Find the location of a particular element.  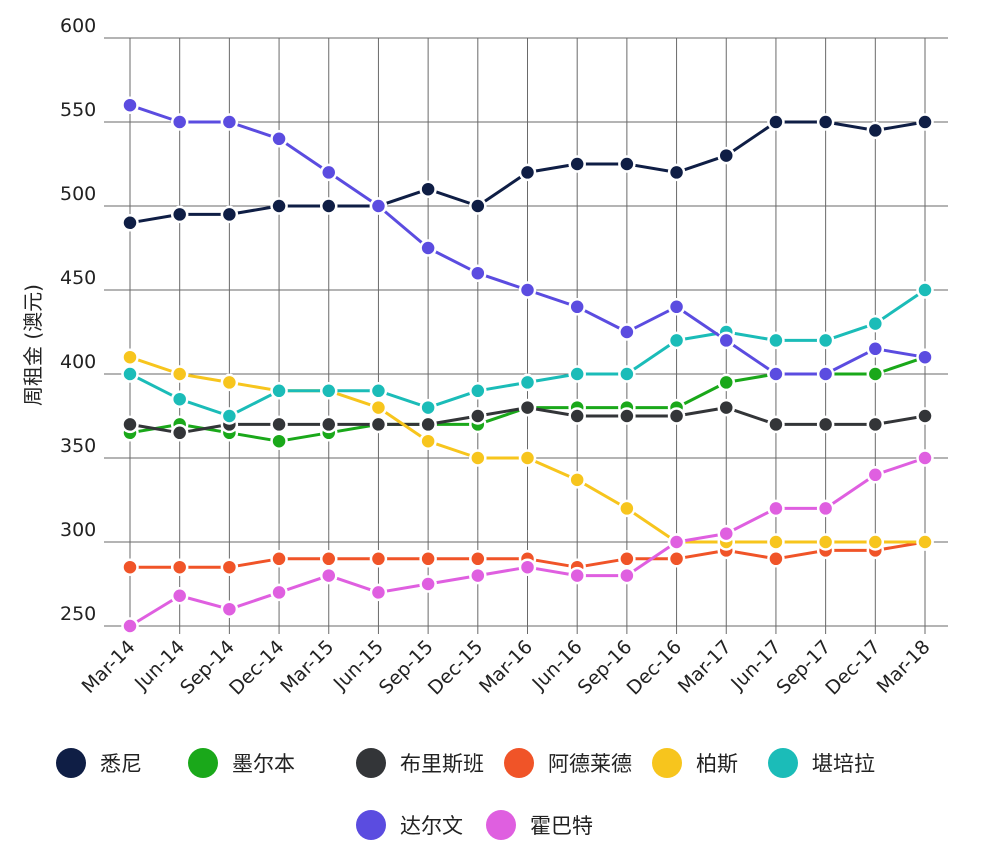

y-tick-label: 550 is located at coordinates (78, 110).